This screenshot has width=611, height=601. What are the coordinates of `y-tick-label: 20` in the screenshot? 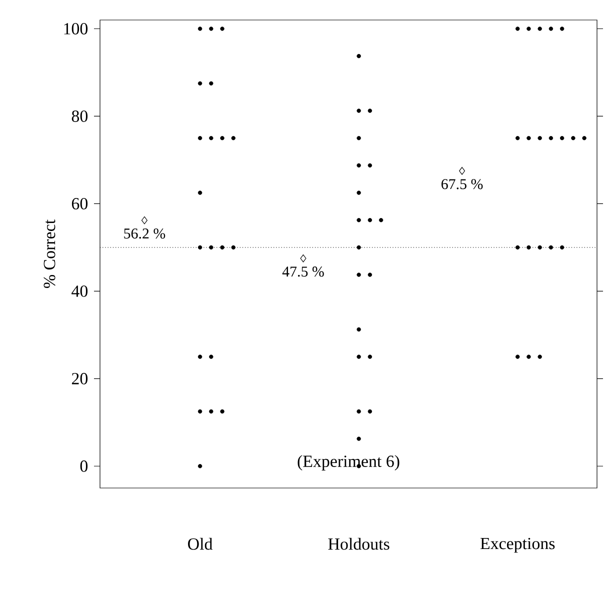 It's located at (80, 378).